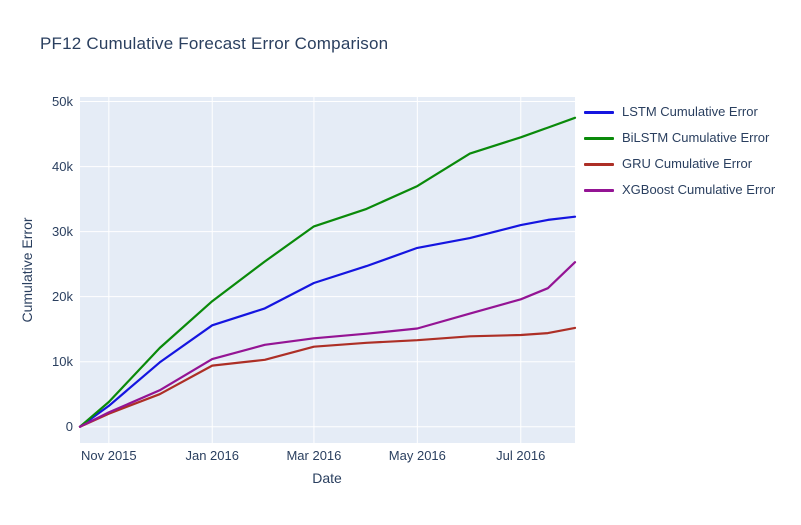 Image resolution: width=801 pixels, height=525 pixels. Describe the element at coordinates (521, 455) in the screenshot. I see `x-tick-label: Jul 2016` at that location.